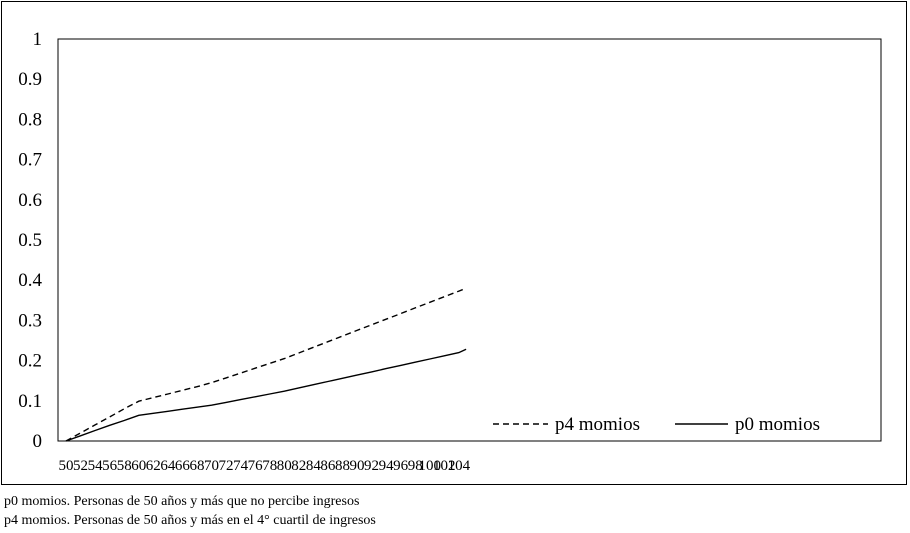 This screenshot has height=533, width=910. I want to click on y-tick-label: 0.9, so click(30, 79).